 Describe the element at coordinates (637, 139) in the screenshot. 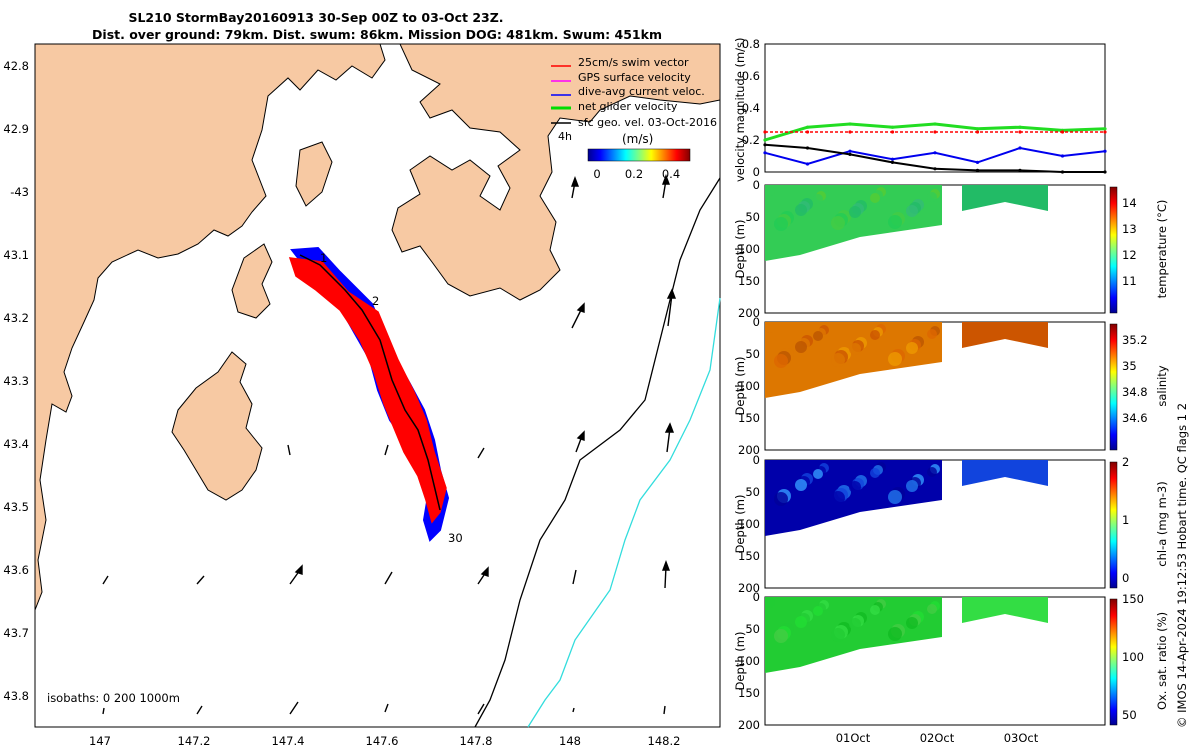

I see `map-colorbar-label: (m/s)` at that location.